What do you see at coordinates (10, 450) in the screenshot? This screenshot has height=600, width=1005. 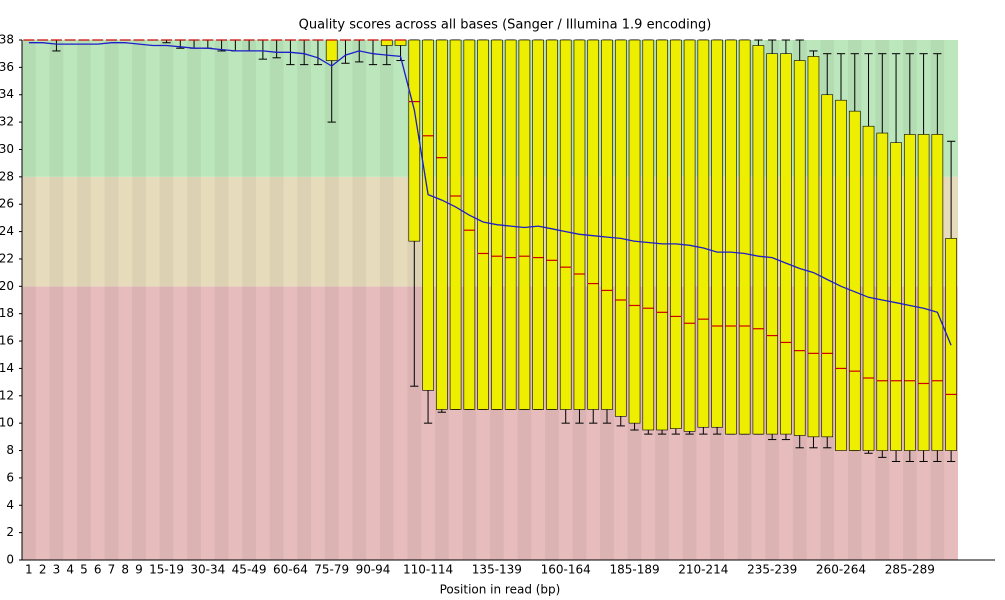 I see `y-tick-label: 8` at bounding box center [10, 450].